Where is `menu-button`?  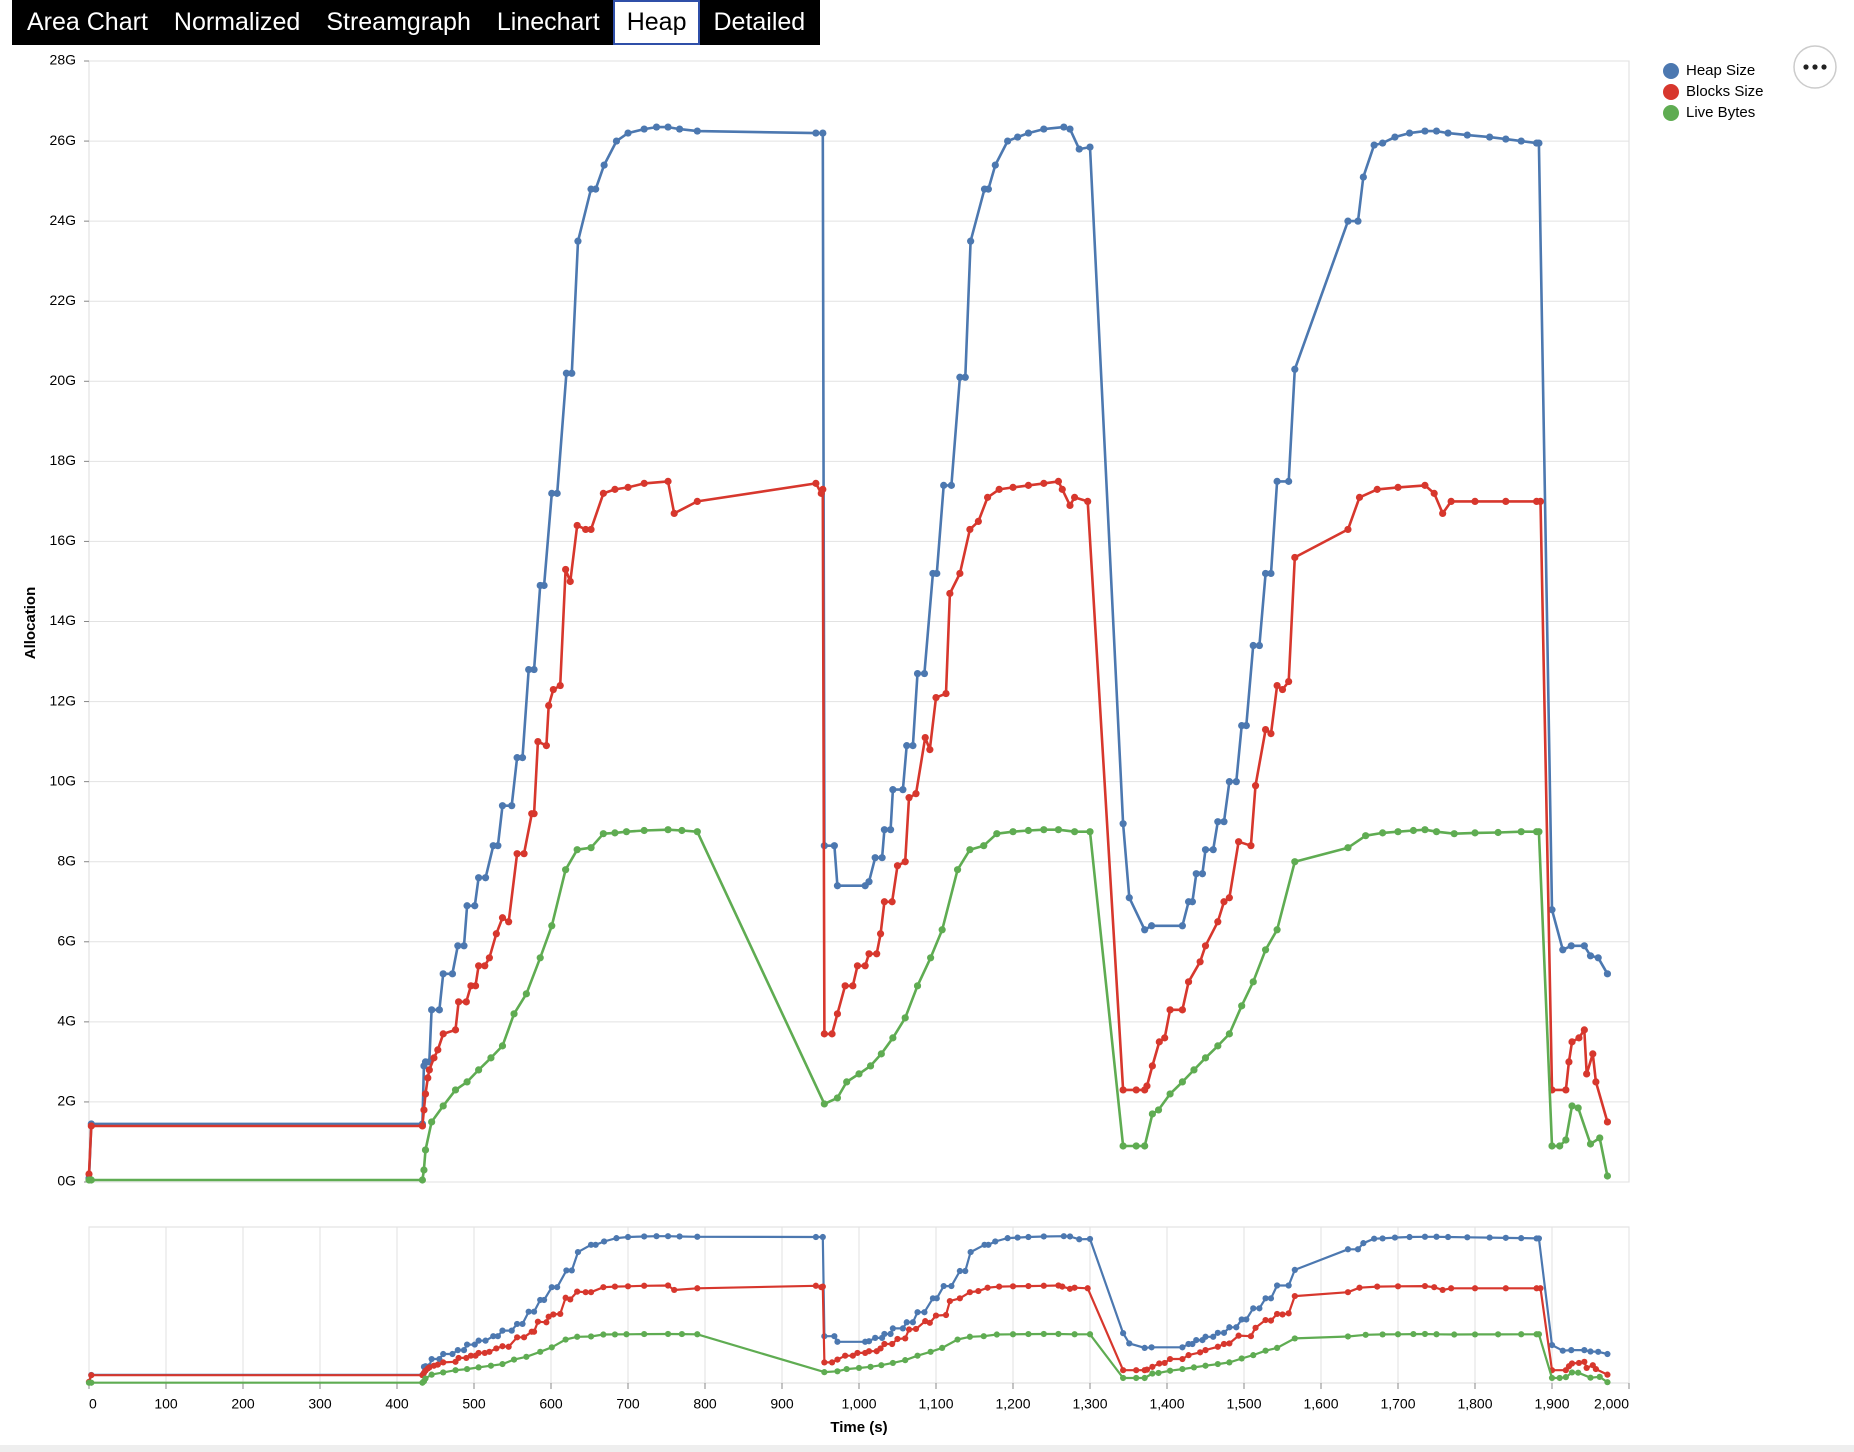
menu-button is located at coordinates (1815, 67).